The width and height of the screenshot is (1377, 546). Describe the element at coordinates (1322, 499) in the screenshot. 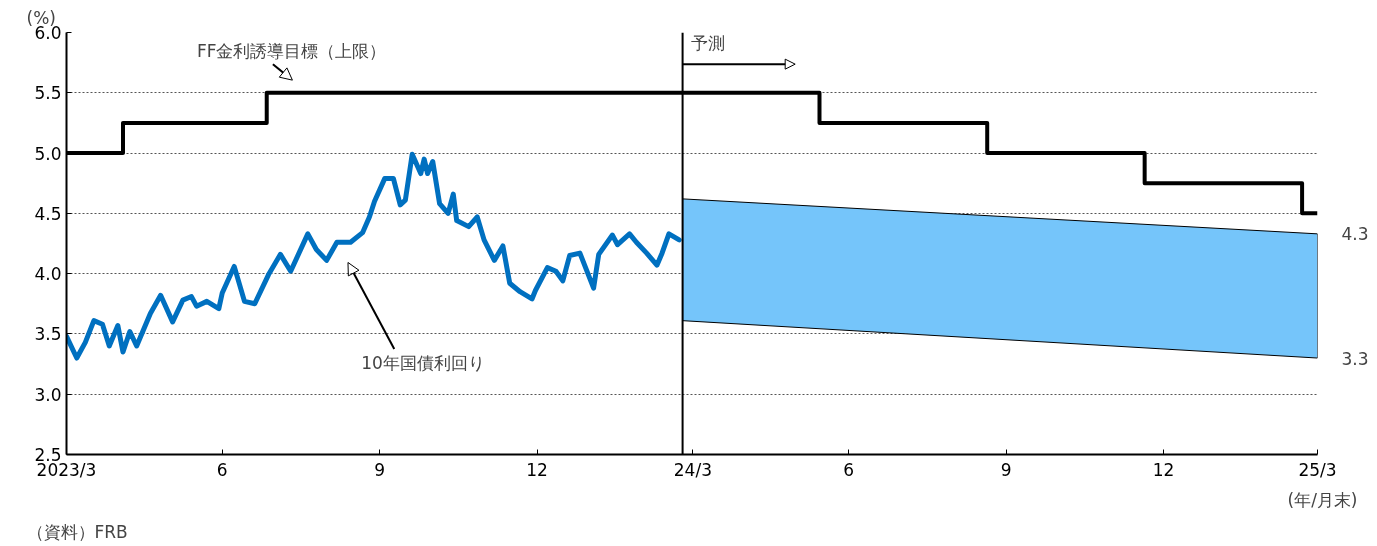

I see `x-axis-title: (年/月末)` at that location.